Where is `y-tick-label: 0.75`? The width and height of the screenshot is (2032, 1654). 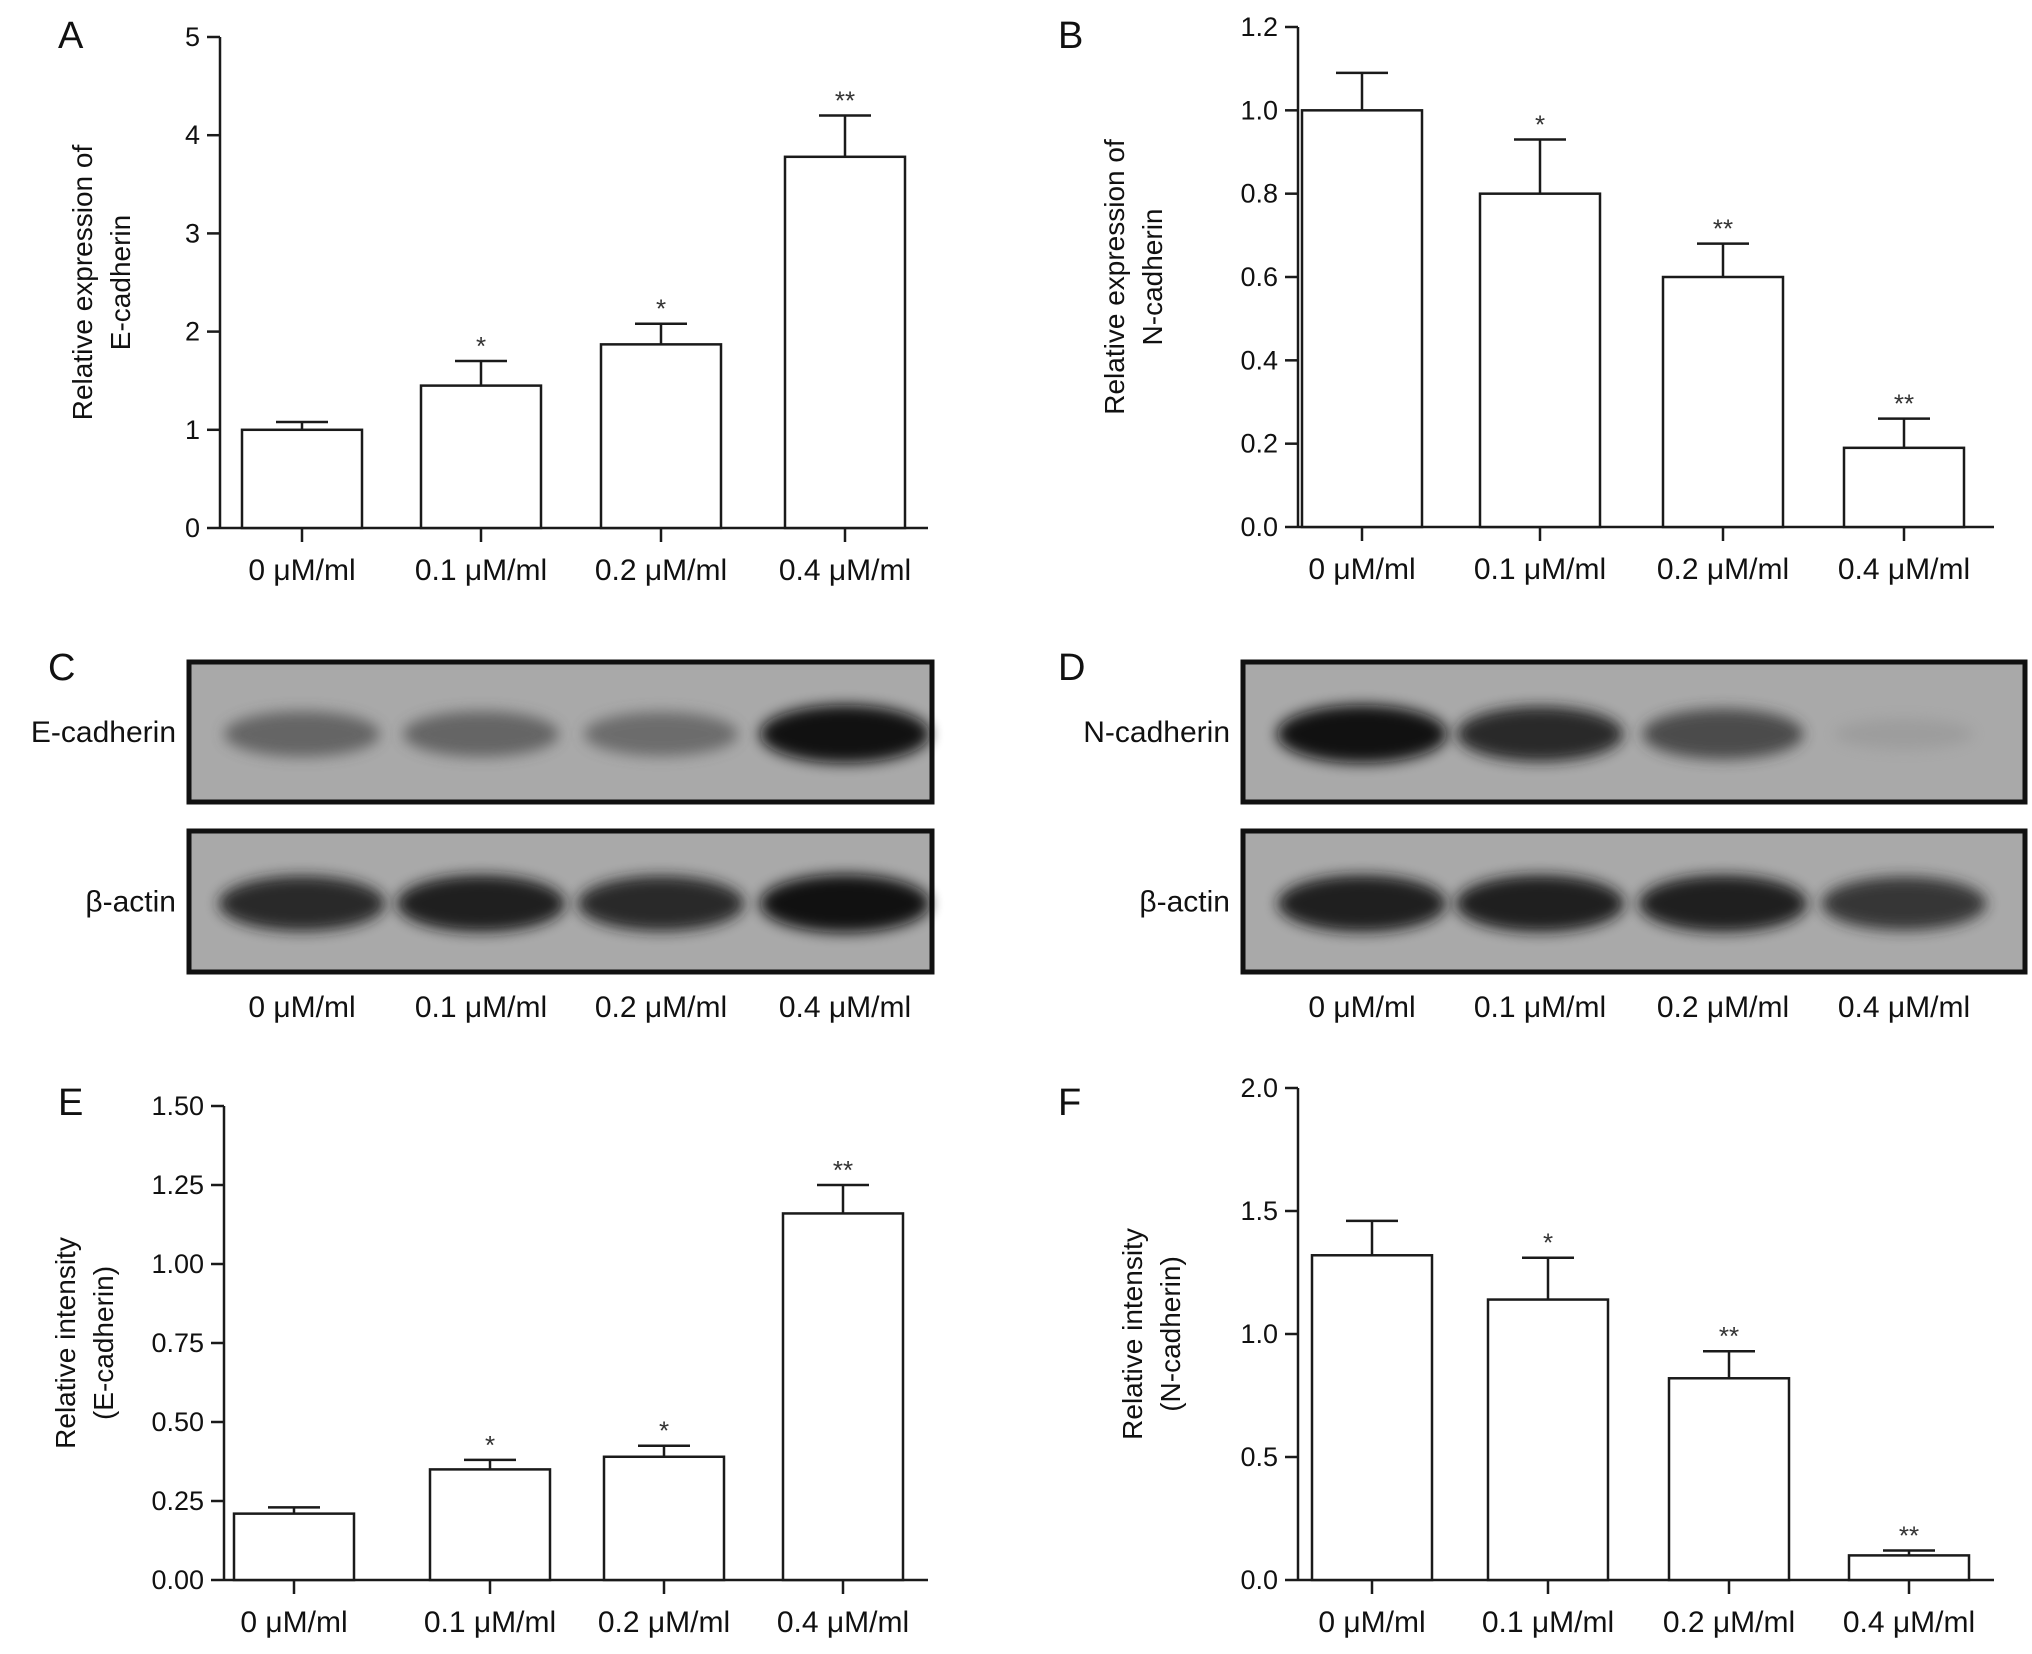
y-tick-label: 0.75 is located at coordinates (177, 1343).